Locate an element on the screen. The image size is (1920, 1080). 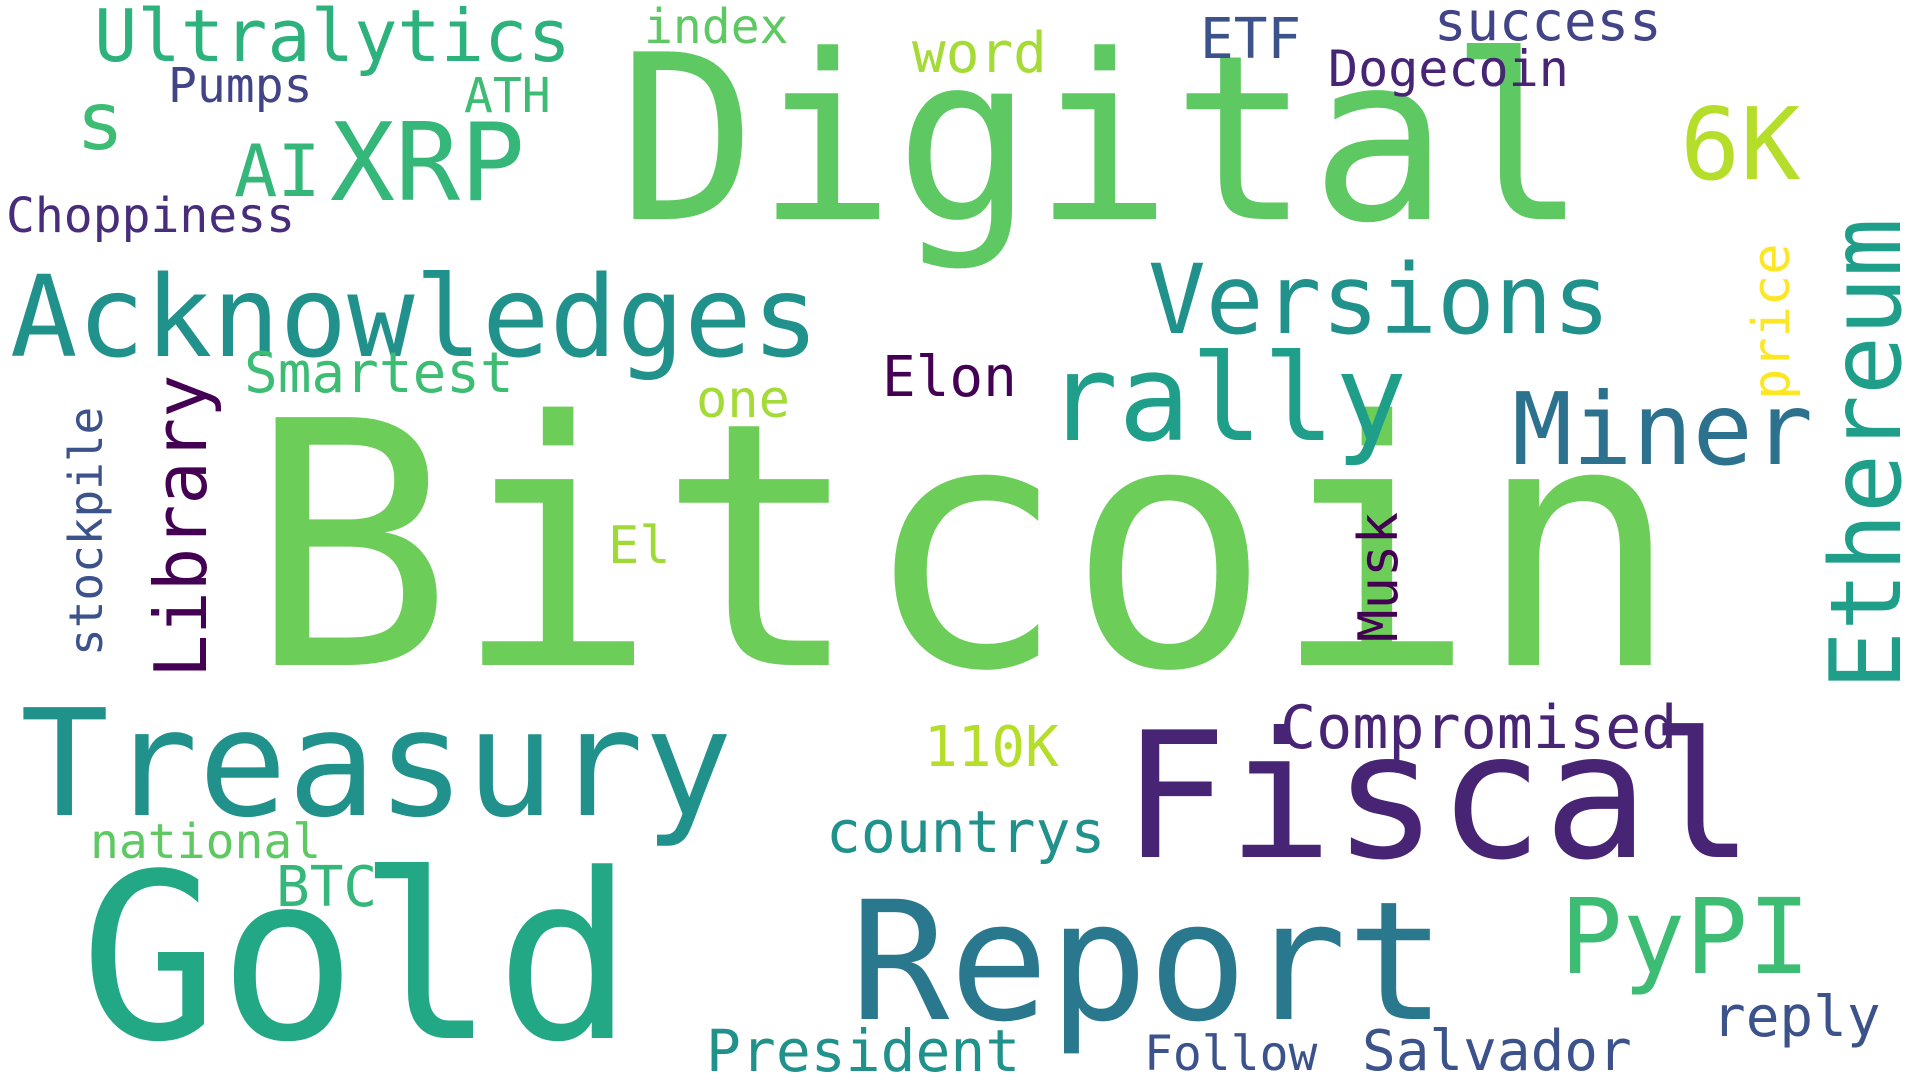
word-gold: Gold is located at coordinates (357, 953).